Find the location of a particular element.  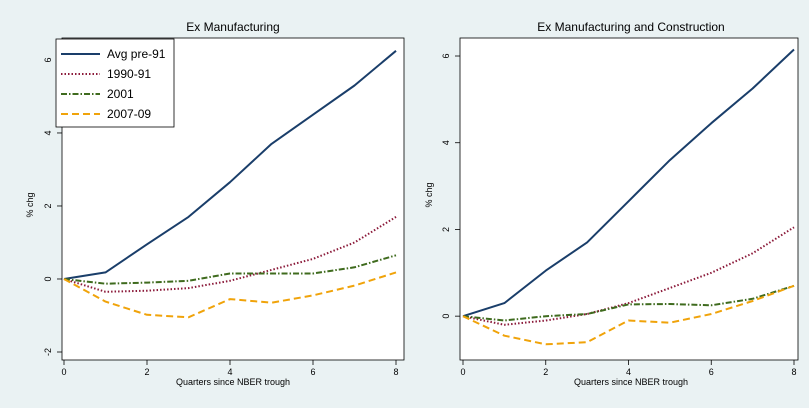

right-x-tick-label: 2 is located at coordinates (545, 372).